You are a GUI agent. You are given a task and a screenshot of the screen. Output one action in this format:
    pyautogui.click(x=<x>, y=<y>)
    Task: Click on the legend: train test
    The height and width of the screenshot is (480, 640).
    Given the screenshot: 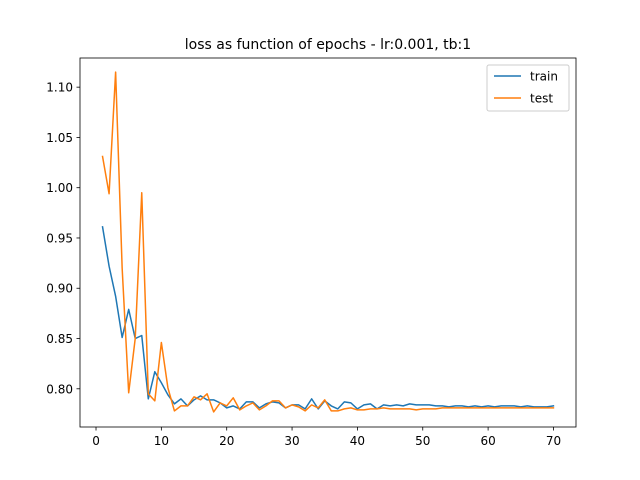 What is the action you would take?
    pyautogui.click(x=528, y=88)
    